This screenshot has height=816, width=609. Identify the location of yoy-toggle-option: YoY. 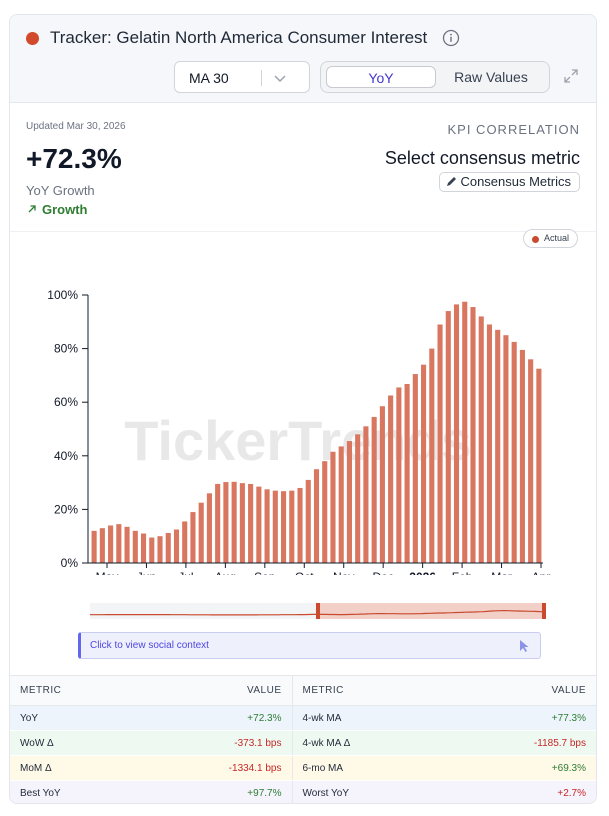
(381, 77).